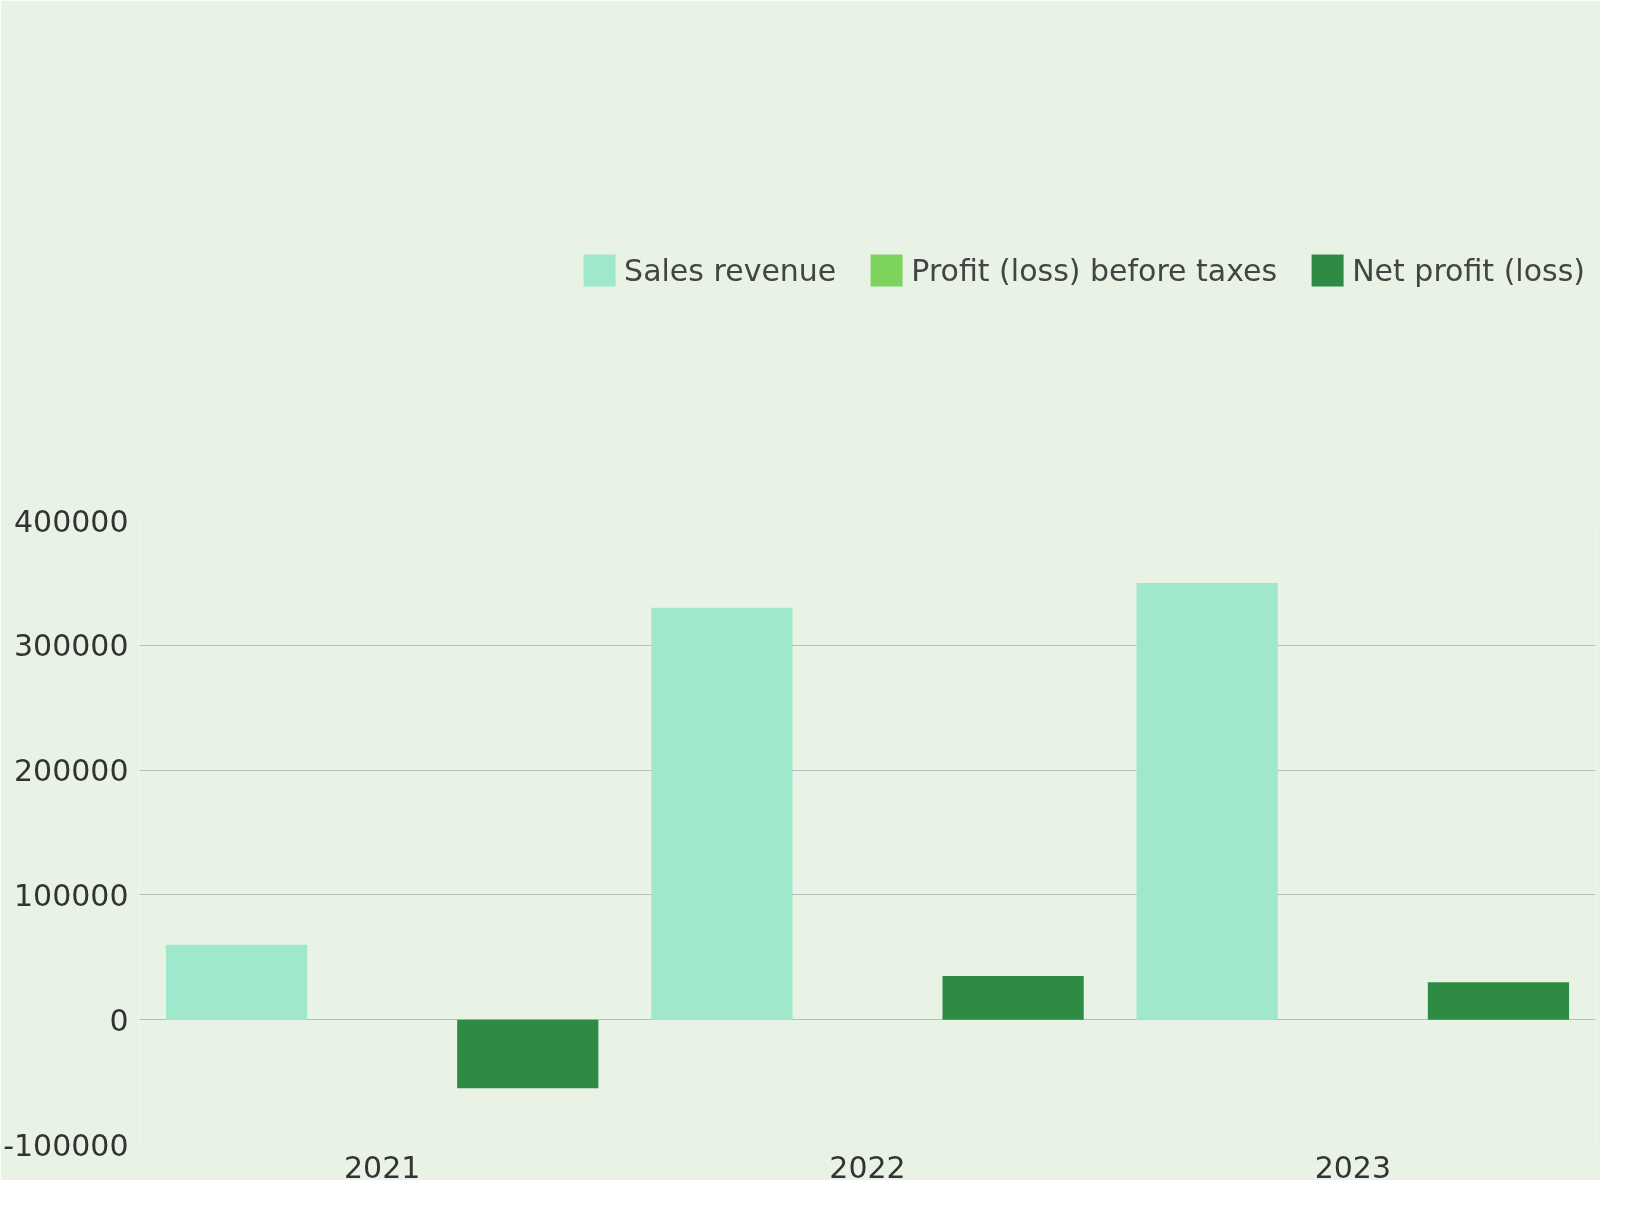 The image size is (1640, 1214). I want to click on x-tick-label: 2021, so click(382, 1167).